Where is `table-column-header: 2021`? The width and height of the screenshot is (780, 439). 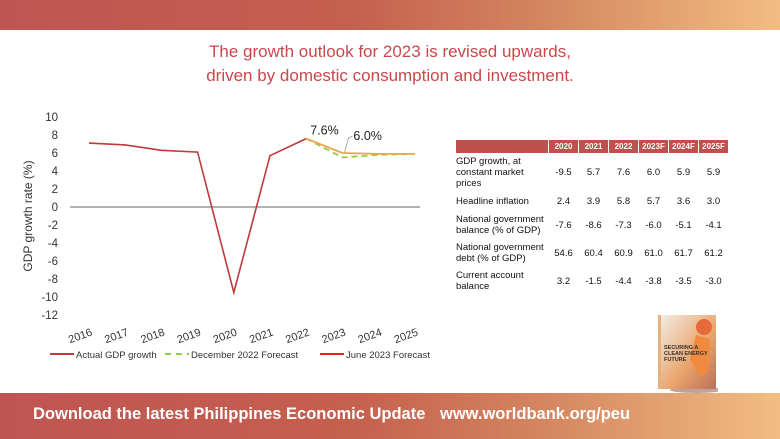
table-column-header: 2021 is located at coordinates (593, 146).